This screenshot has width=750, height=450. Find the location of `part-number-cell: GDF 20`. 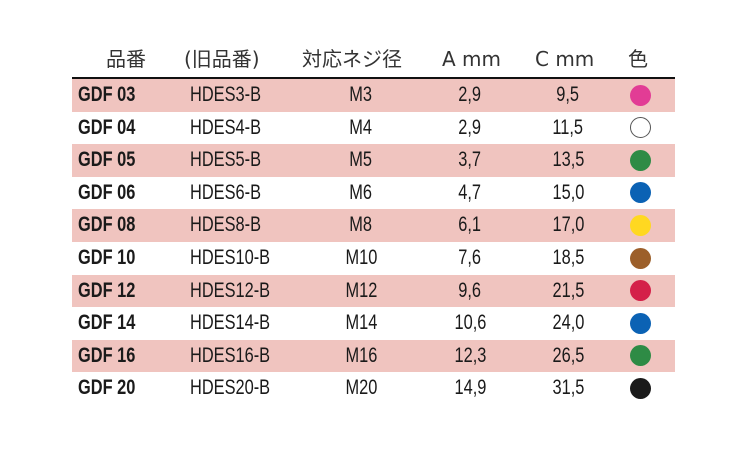

part-number-cell: GDF 20 is located at coordinates (115, 388).